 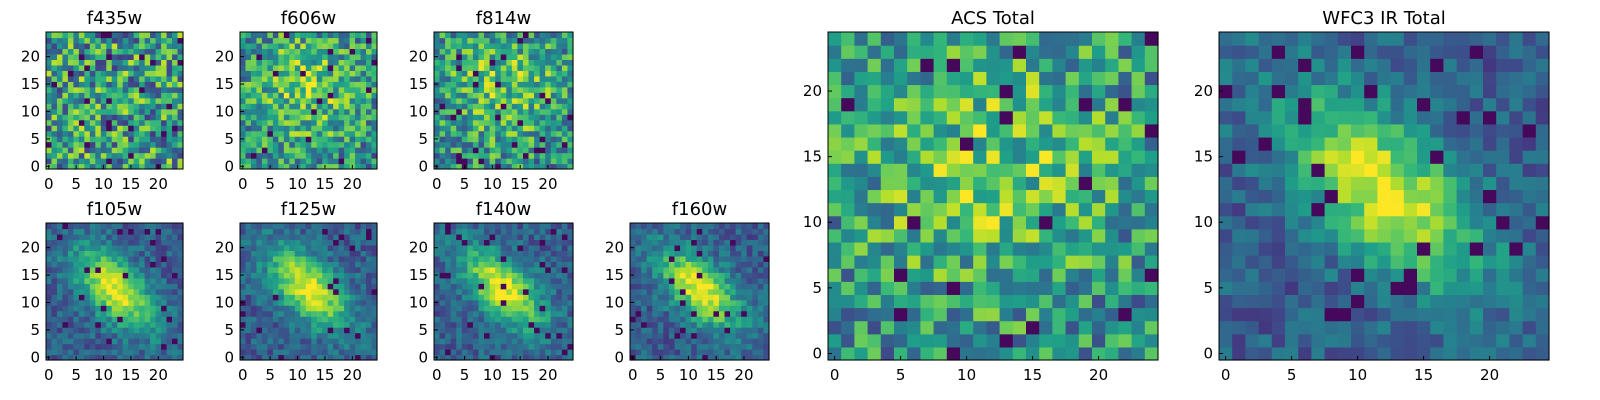 What do you see at coordinates (352, 184) in the screenshot?
I see `x-tick-label: 20` at bounding box center [352, 184].